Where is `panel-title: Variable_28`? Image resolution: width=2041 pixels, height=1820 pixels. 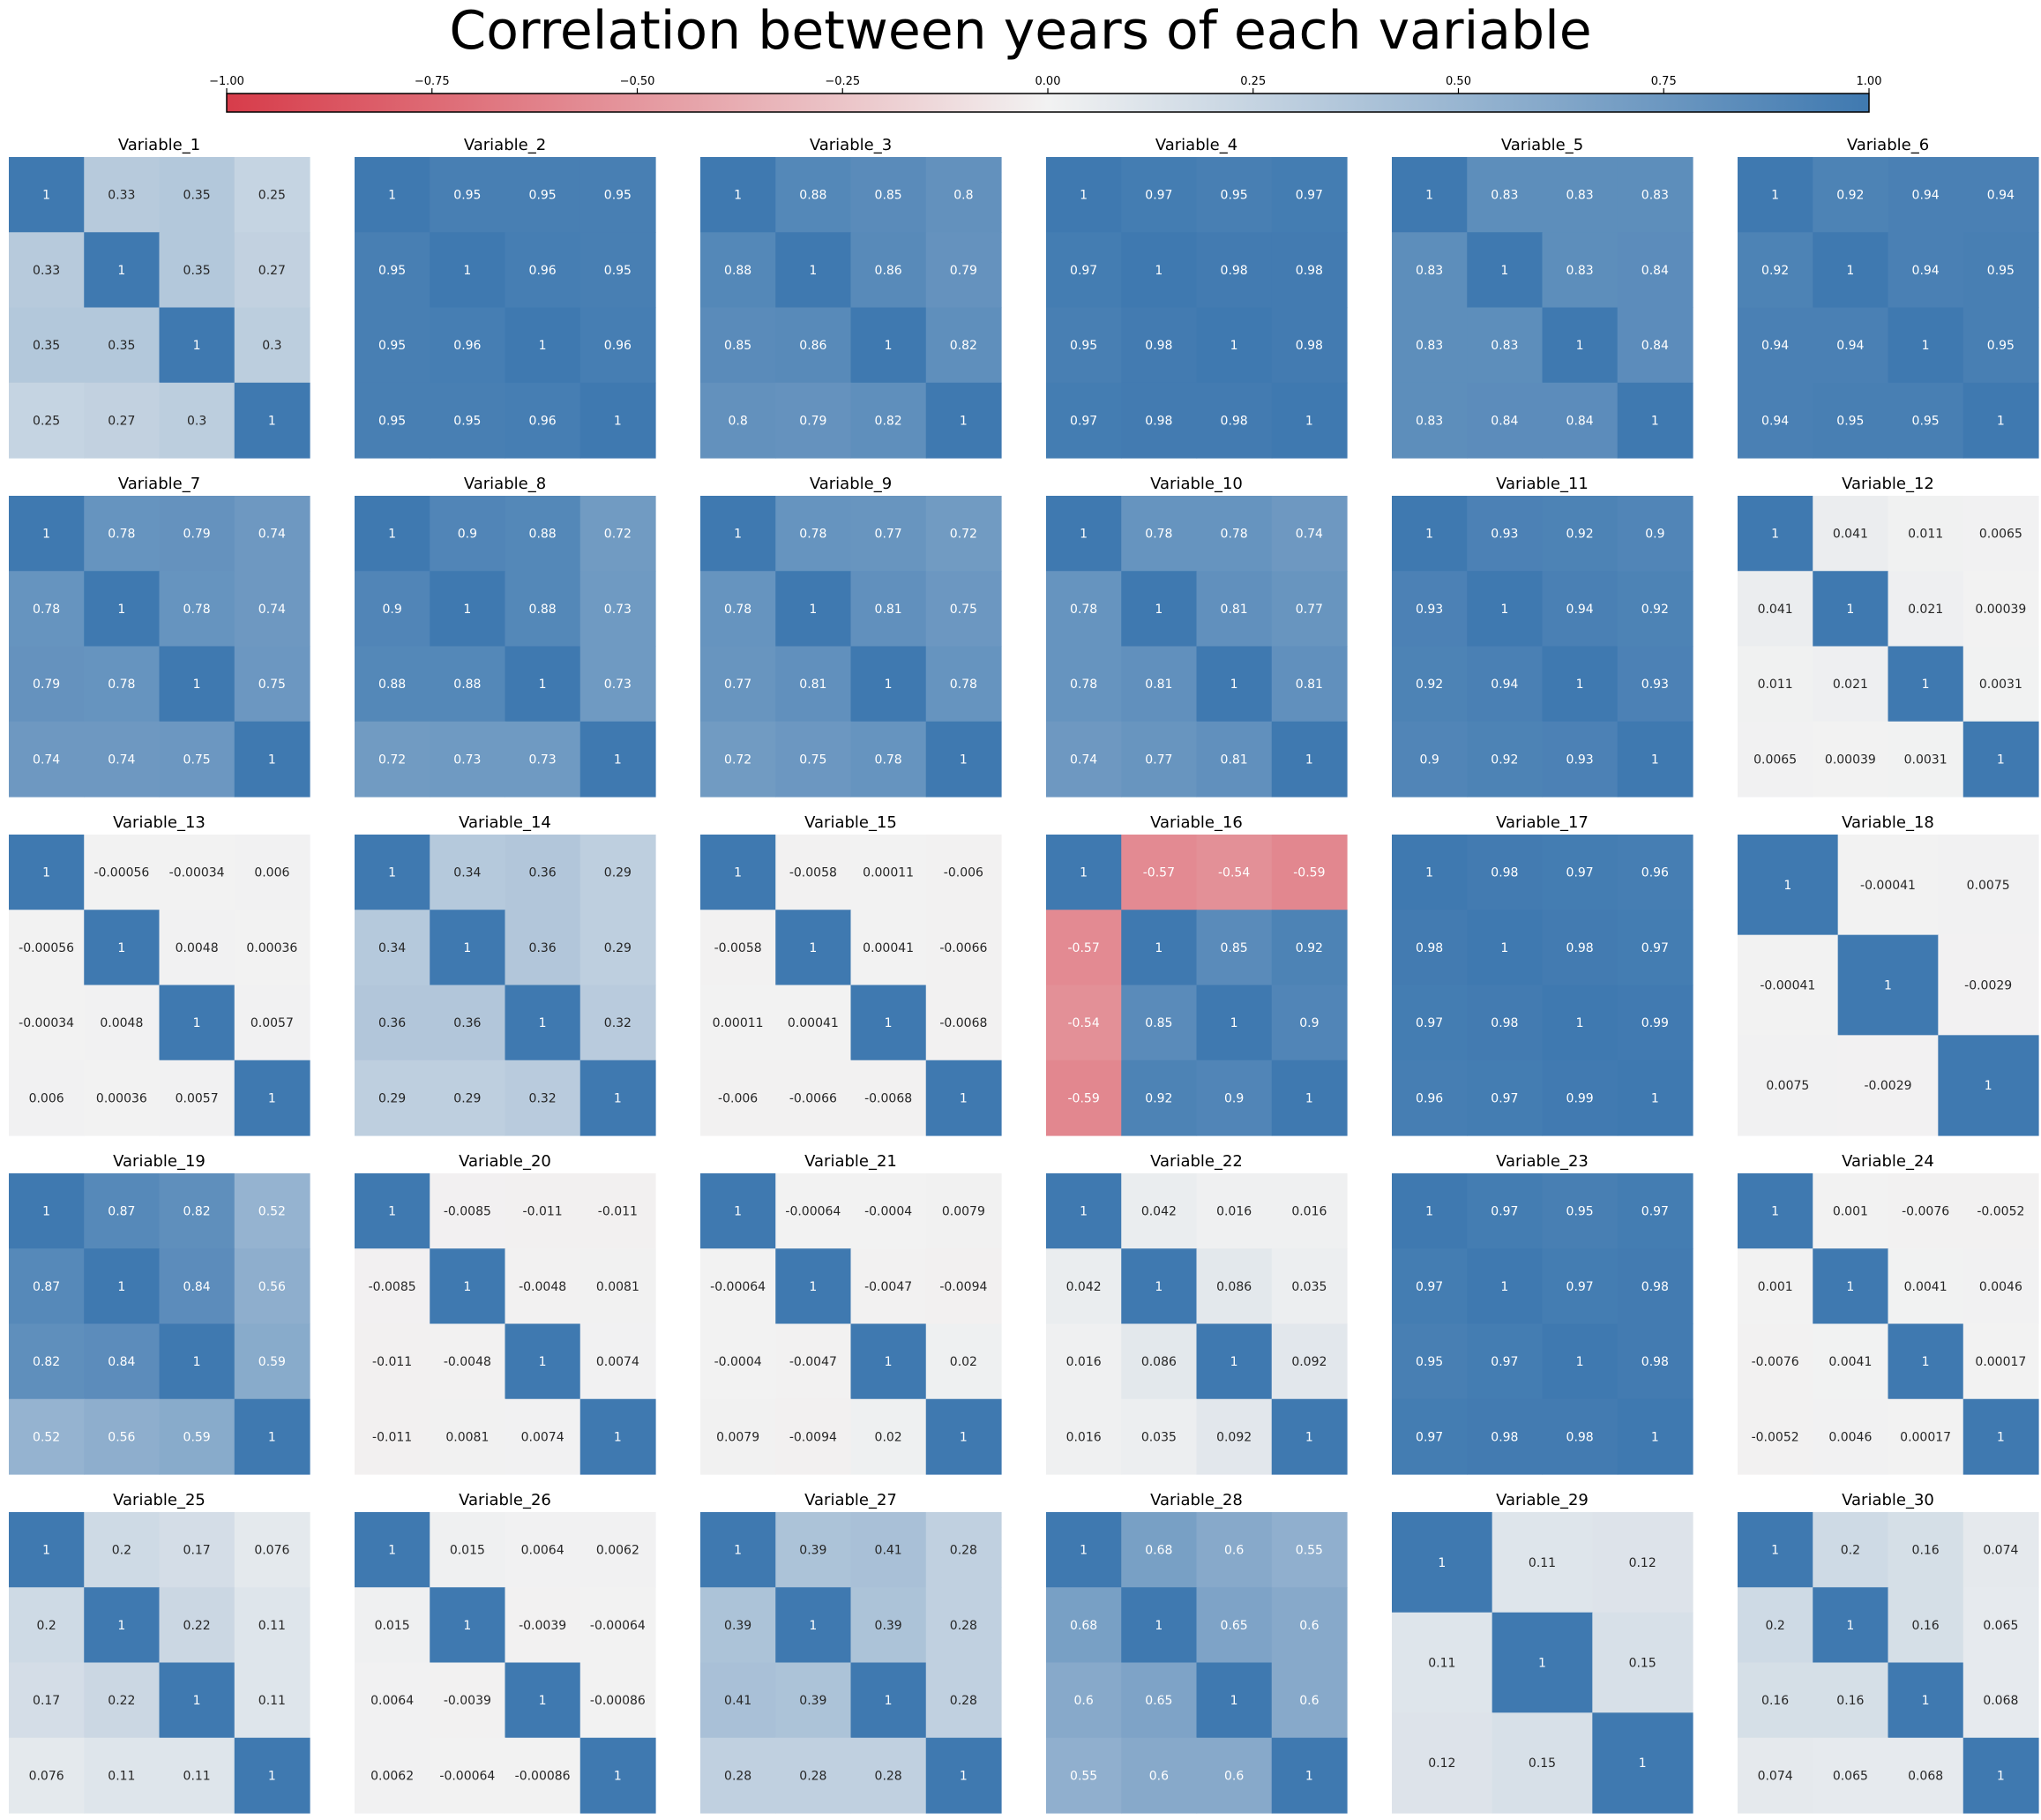
panel-title: Variable_28 is located at coordinates (1197, 1500).